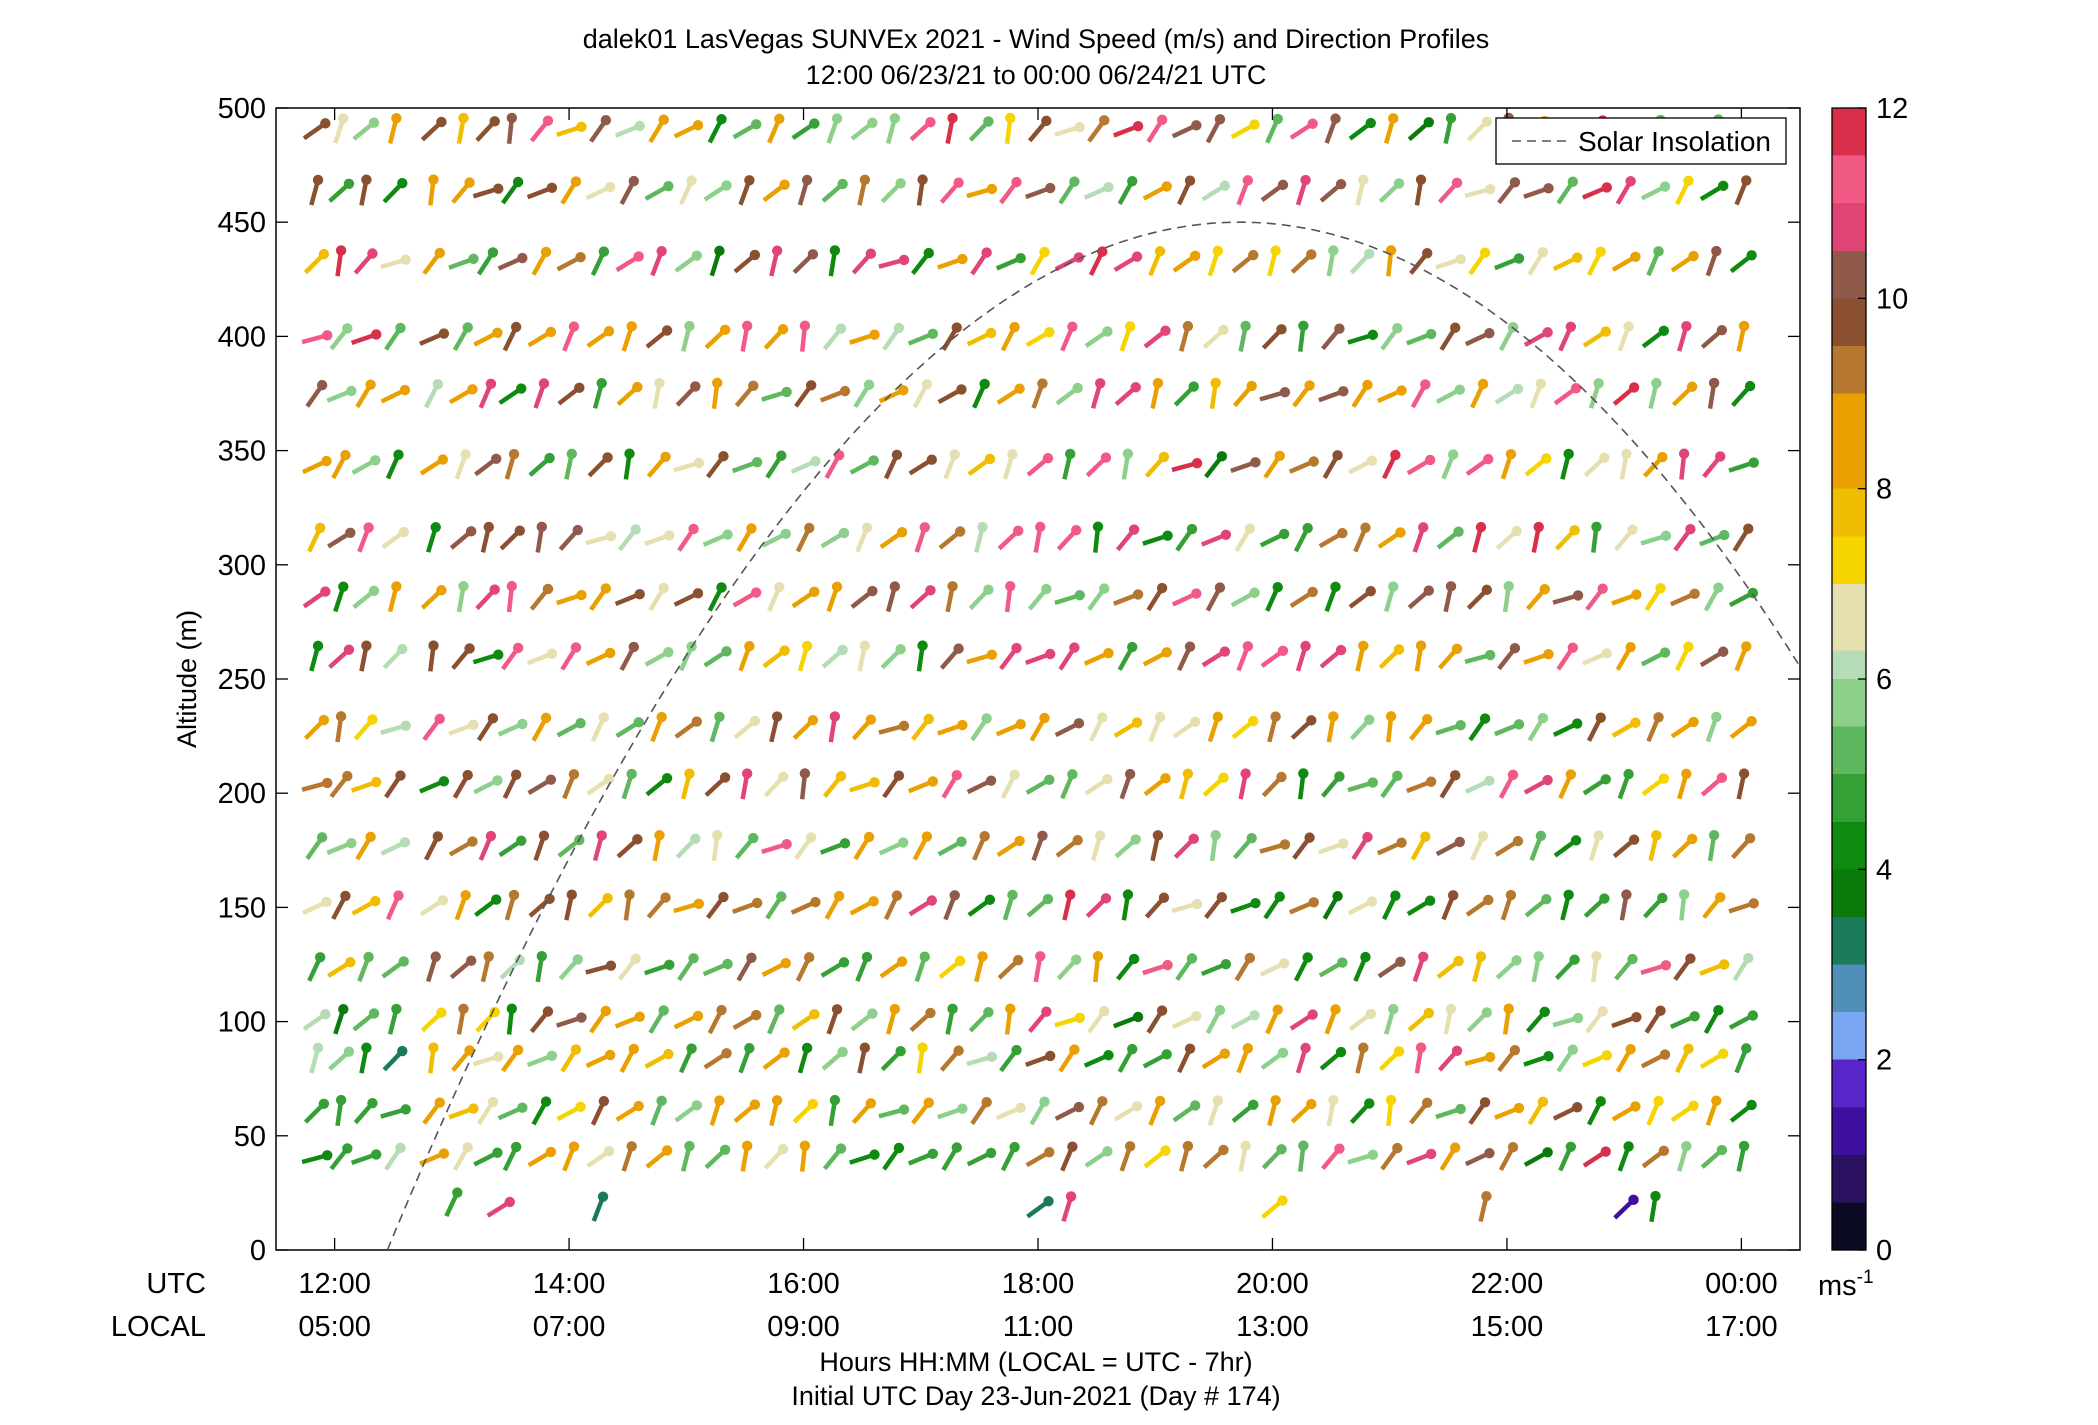 This screenshot has height=1425, width=2098. Describe the element at coordinates (1641, 141) in the screenshot. I see `legend: Solar Insolation` at that location.